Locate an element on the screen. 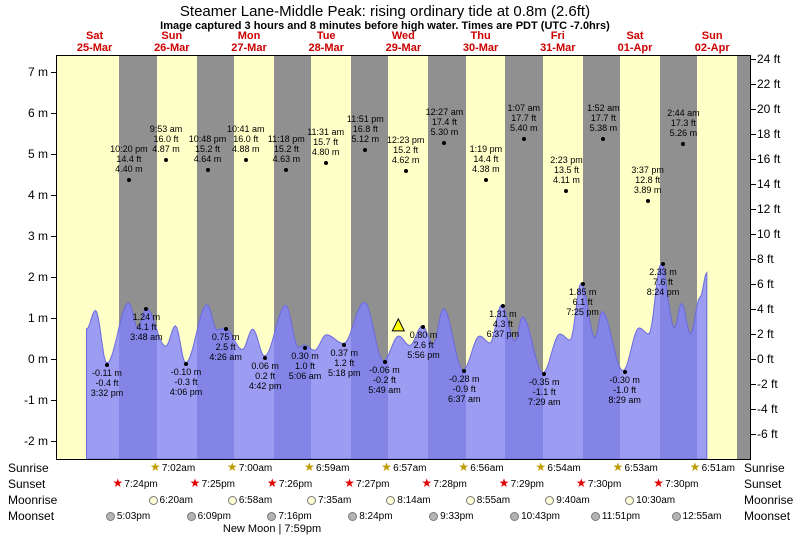 The width and height of the screenshot is (793, 538). annotation-line: 5.40 m is located at coordinates (524, 127).